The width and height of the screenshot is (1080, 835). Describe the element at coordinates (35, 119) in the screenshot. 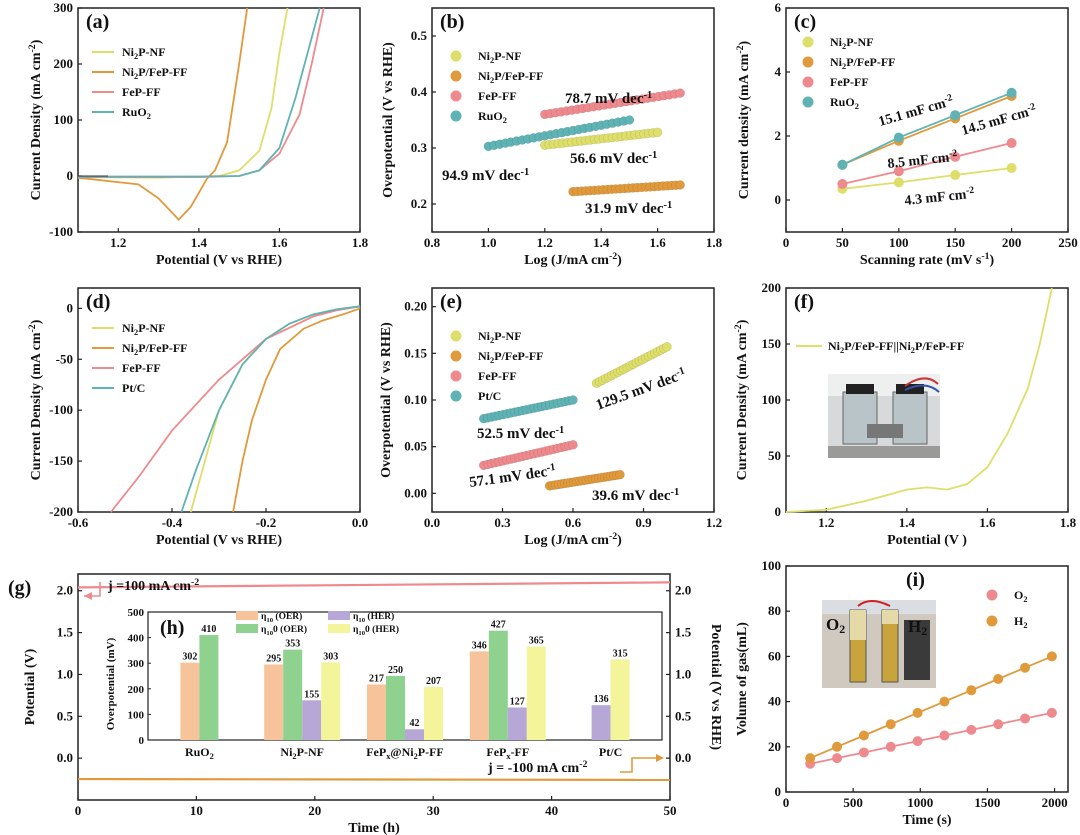

I see `y-axis-label-a: Current Density (mA cm-2)` at that location.